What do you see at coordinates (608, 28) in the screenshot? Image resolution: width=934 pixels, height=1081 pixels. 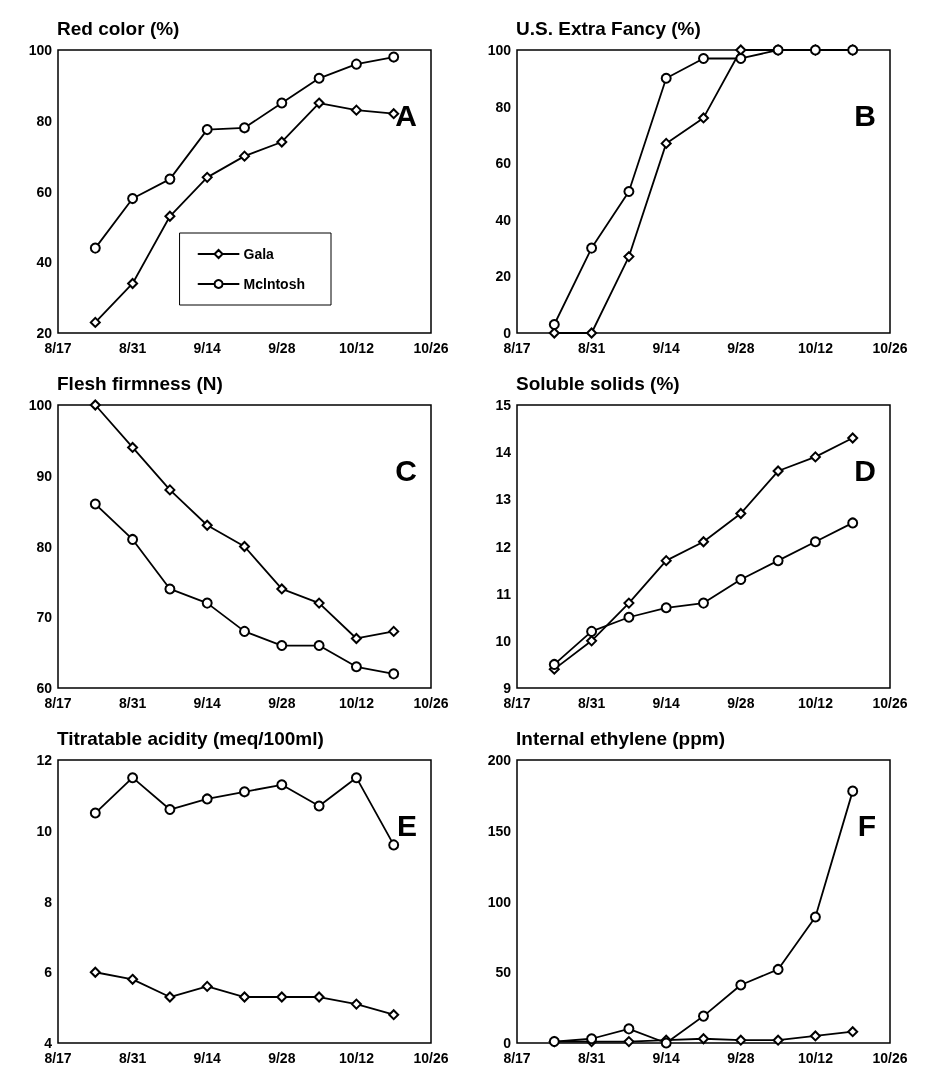 I see `chart-title: U.S. Extra Fancy (%)` at bounding box center [608, 28].